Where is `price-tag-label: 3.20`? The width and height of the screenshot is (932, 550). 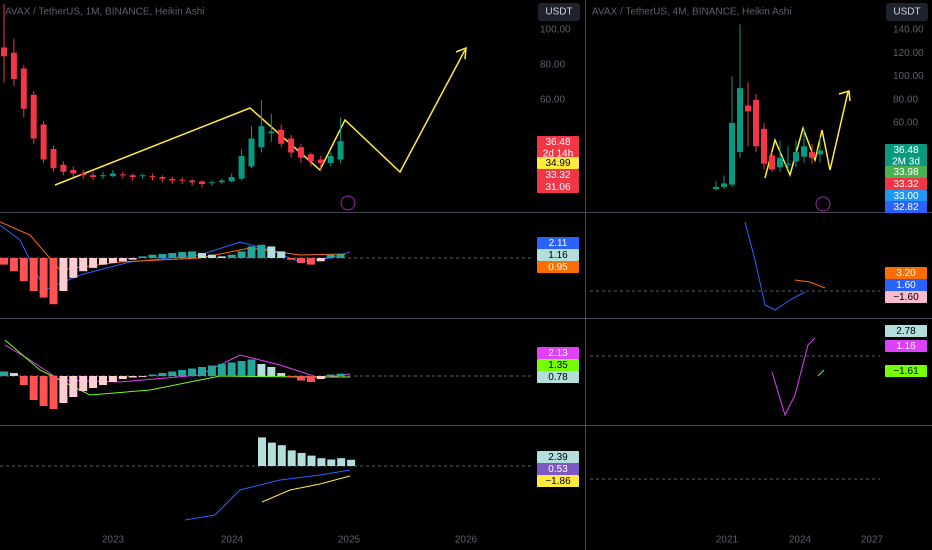 price-tag-label: 3.20 is located at coordinates (906, 273).